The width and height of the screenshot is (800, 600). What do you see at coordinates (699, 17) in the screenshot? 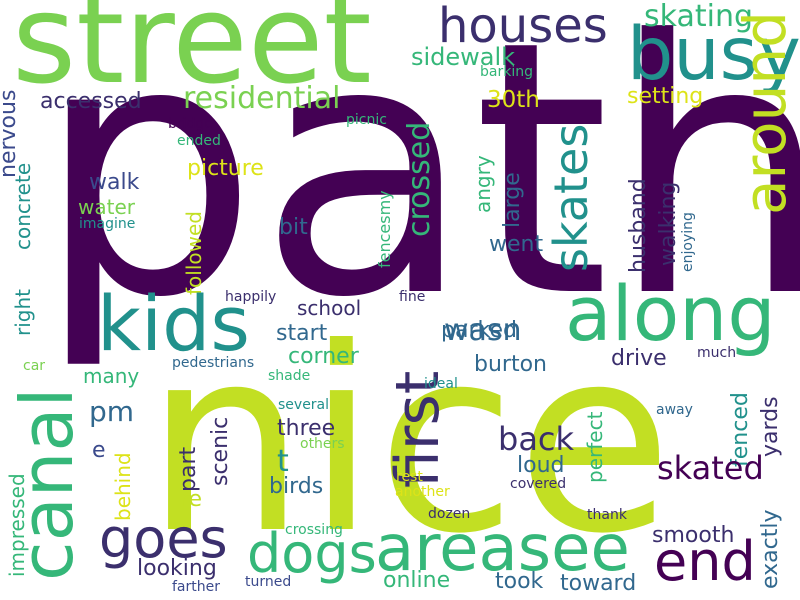
I see `word-skating: skating` at bounding box center [699, 17].